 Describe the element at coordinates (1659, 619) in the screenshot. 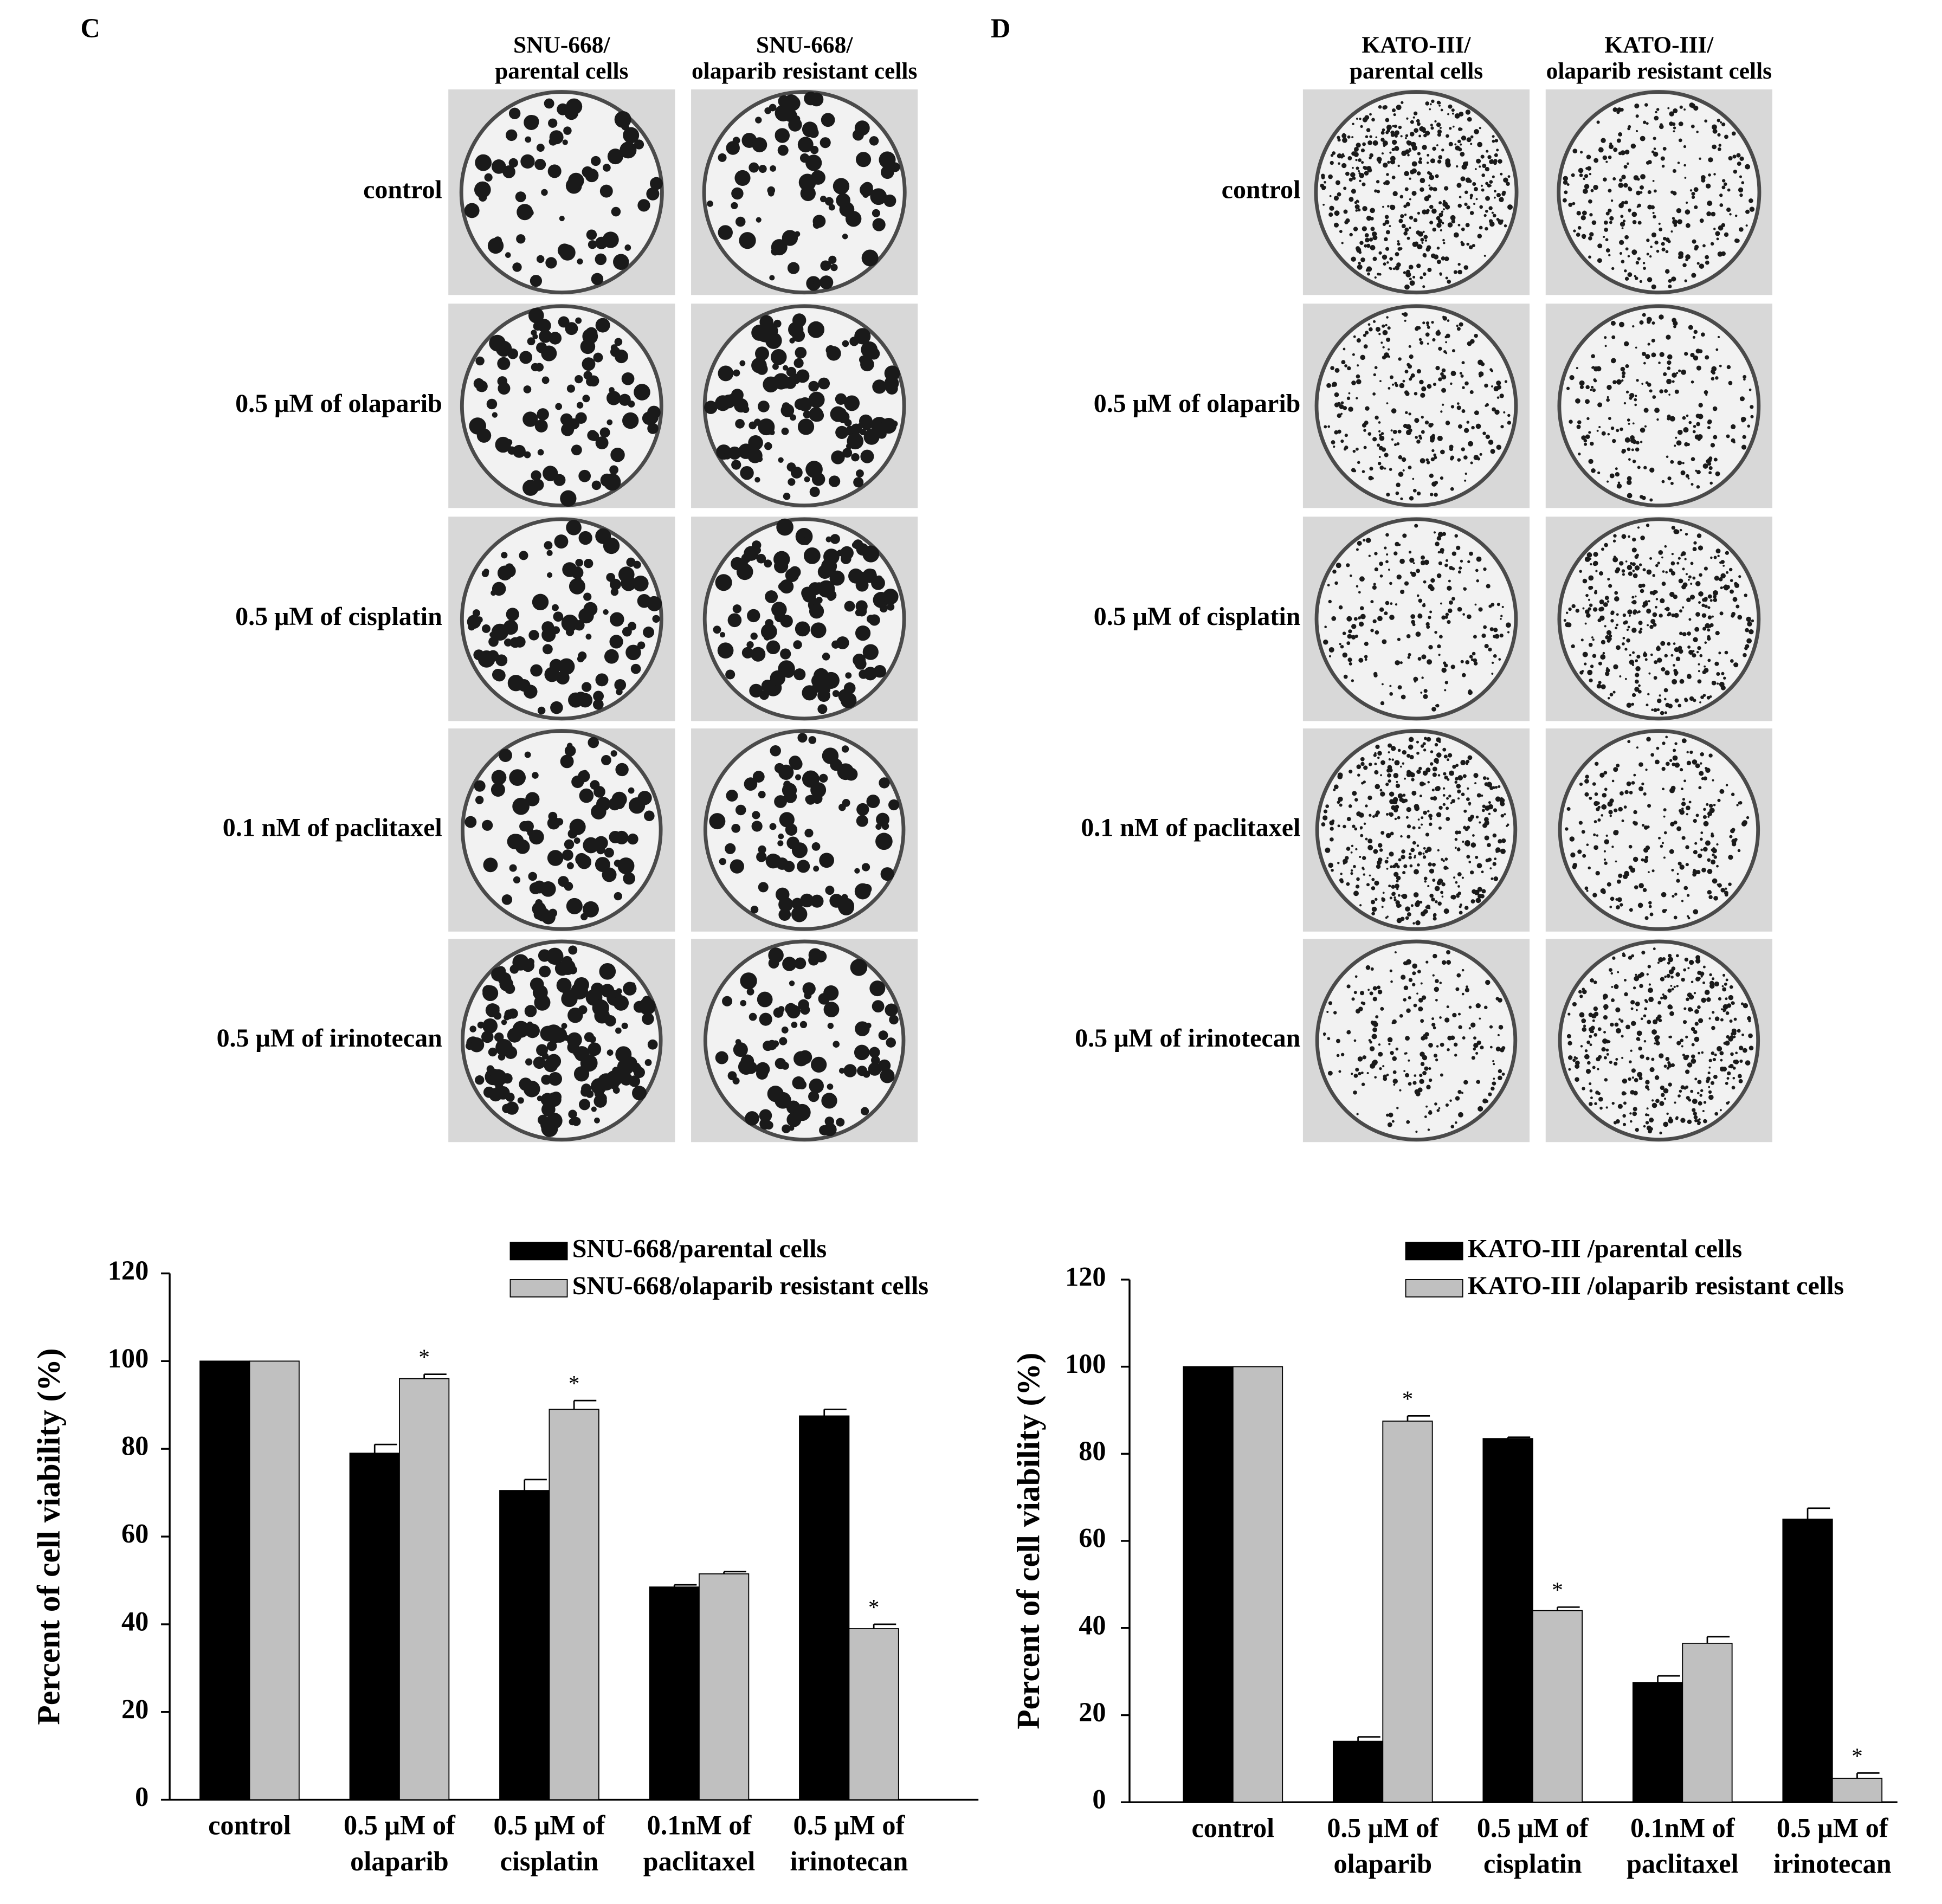

I see `plate-dish` at that location.